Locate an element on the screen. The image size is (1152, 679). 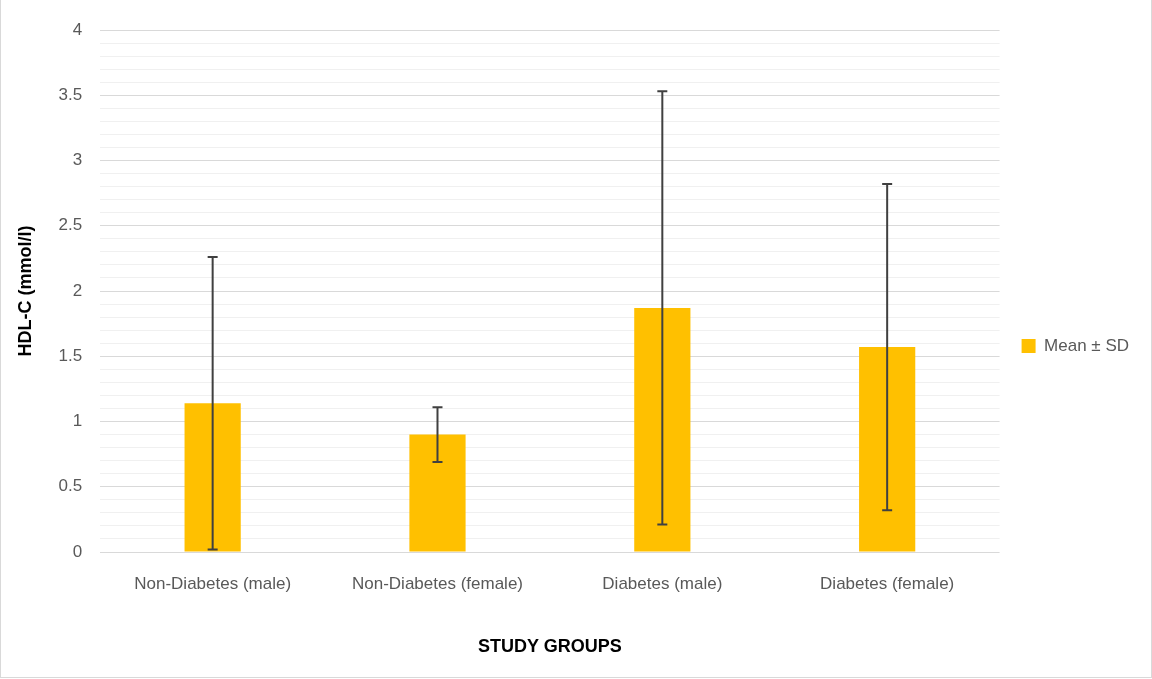
y-tick-label: 0 is located at coordinates (77, 551).